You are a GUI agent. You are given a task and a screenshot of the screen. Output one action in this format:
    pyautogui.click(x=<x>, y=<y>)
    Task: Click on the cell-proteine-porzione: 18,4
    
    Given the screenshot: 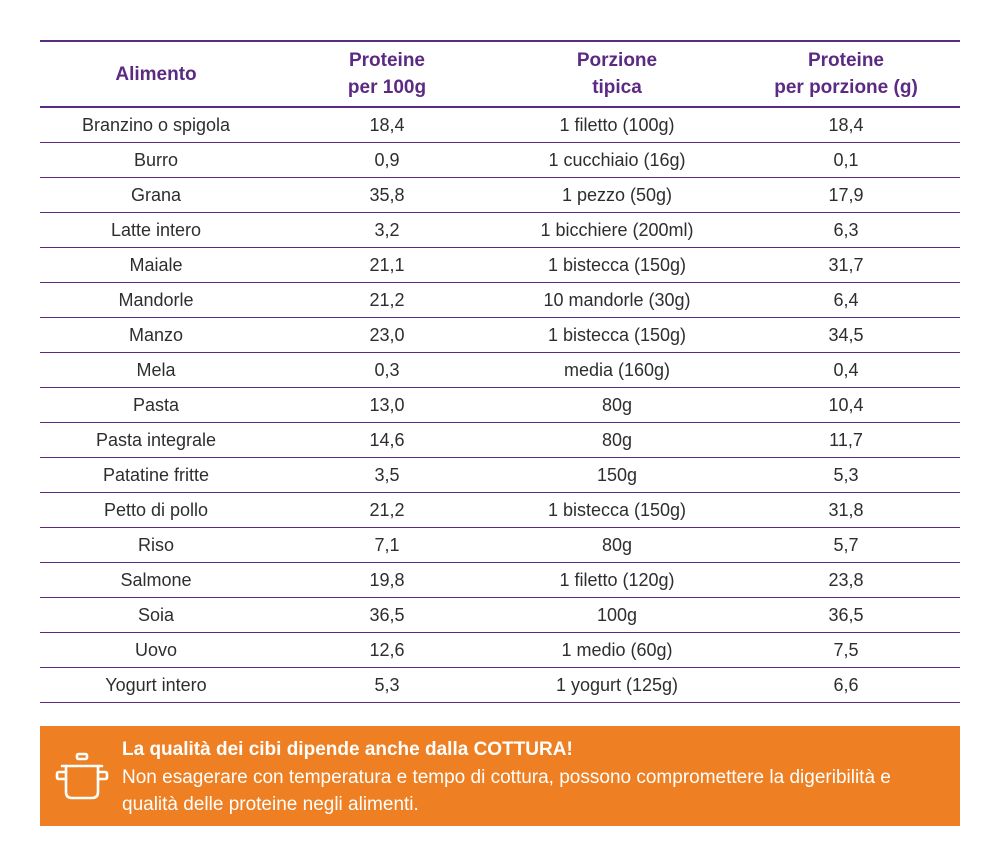 What is the action you would take?
    pyautogui.click(x=846, y=125)
    